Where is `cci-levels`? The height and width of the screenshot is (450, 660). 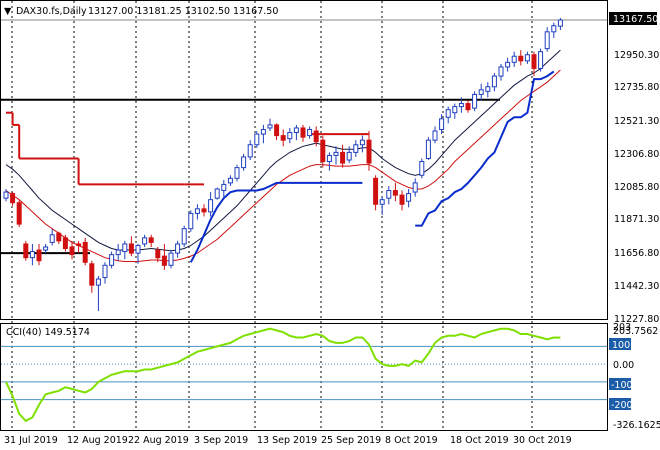 cci-levels is located at coordinates (304, 373).